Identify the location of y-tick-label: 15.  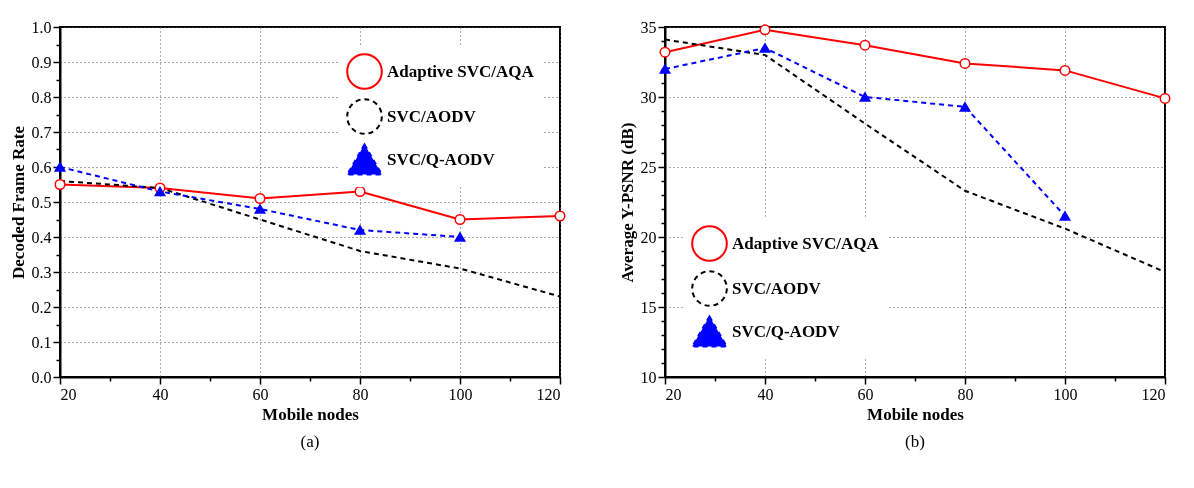
(648, 307).